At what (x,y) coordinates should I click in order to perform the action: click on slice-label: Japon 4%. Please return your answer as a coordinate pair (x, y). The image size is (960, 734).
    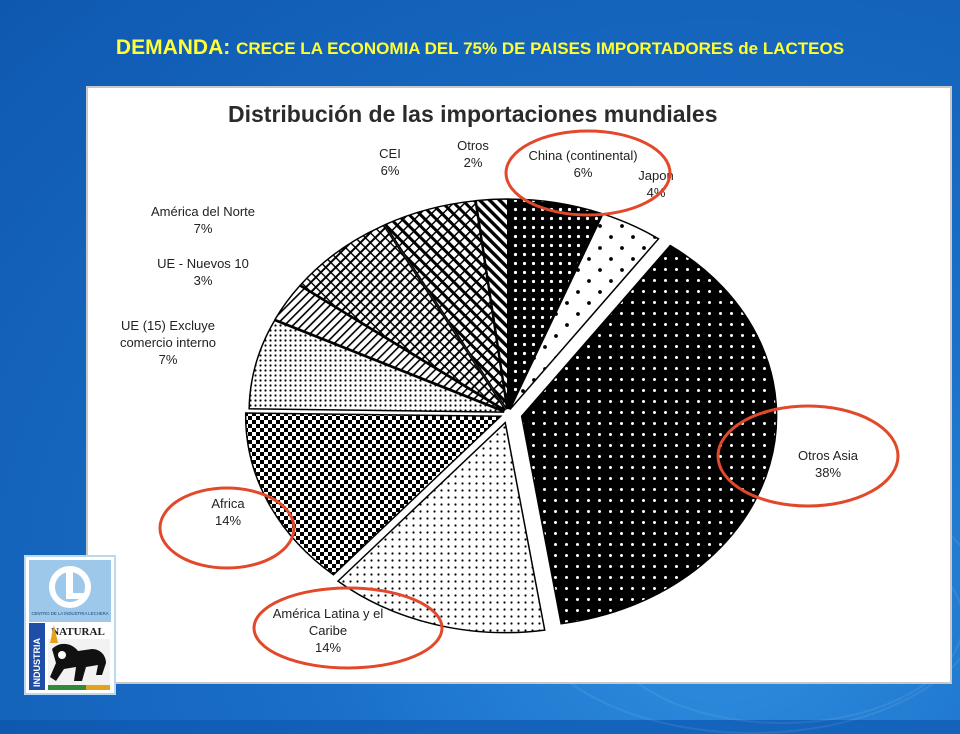
    Looking at the image, I should click on (655, 184).